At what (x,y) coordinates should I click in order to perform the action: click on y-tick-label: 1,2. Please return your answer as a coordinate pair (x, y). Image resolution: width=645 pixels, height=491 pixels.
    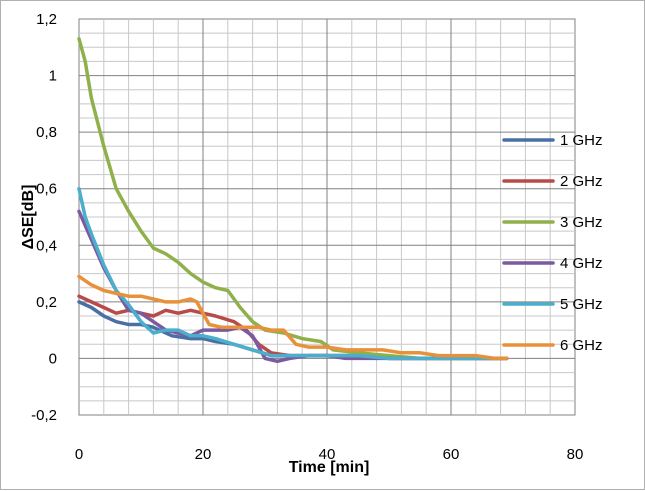
    Looking at the image, I should click on (46, 19).